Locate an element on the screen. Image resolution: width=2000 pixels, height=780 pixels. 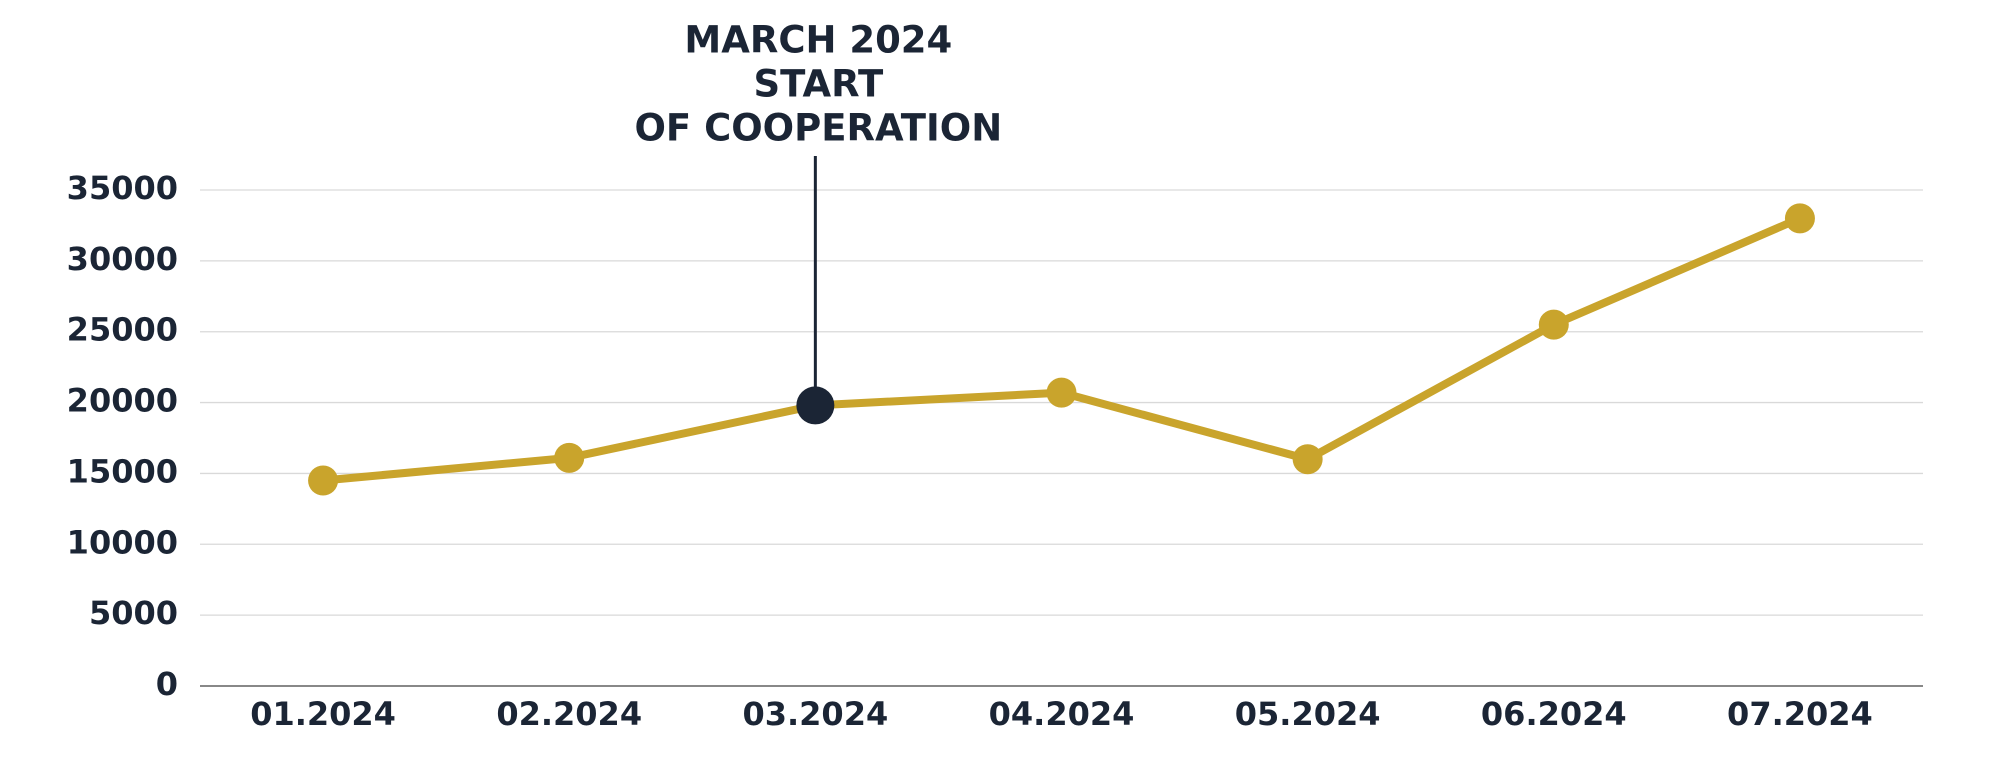
y-tick-label: 0 is located at coordinates (167, 684).